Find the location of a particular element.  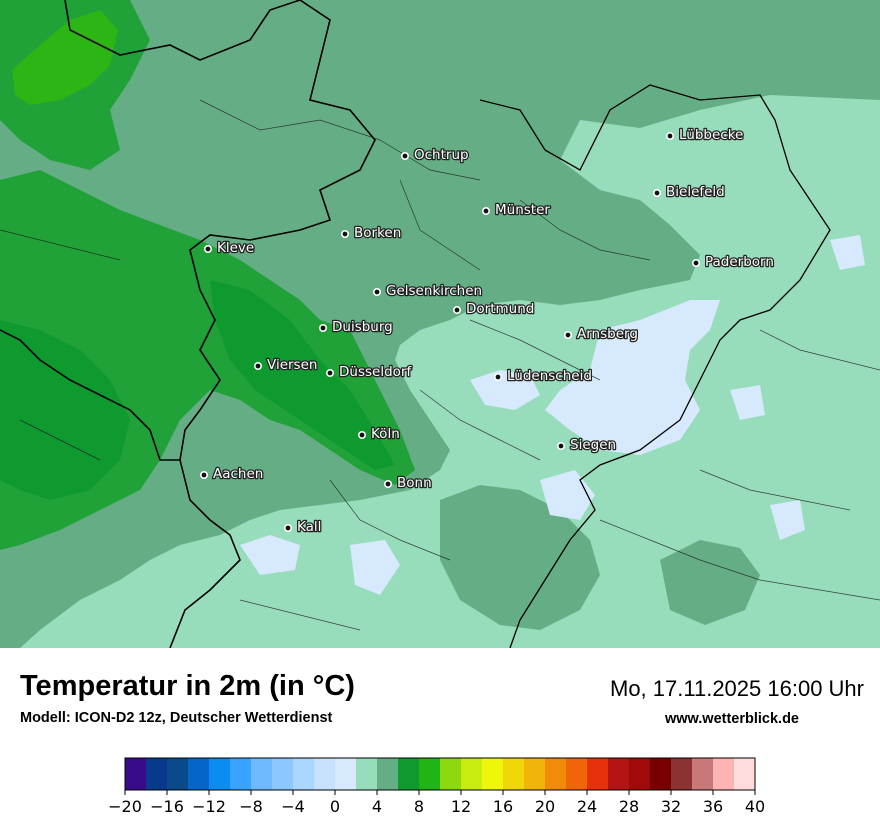

legend-tick-label: 40 is located at coordinates (755, 806).